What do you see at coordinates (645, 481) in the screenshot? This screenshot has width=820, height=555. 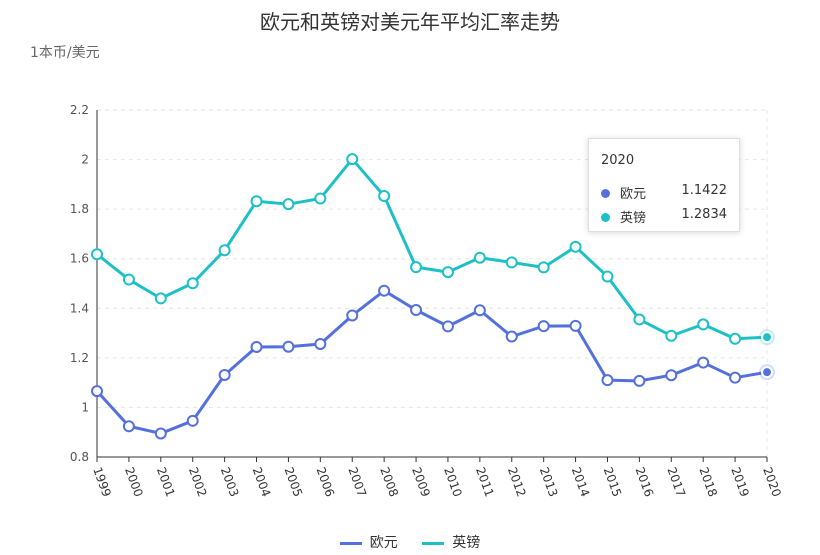 I see `x-tick-label: 2016` at bounding box center [645, 481].